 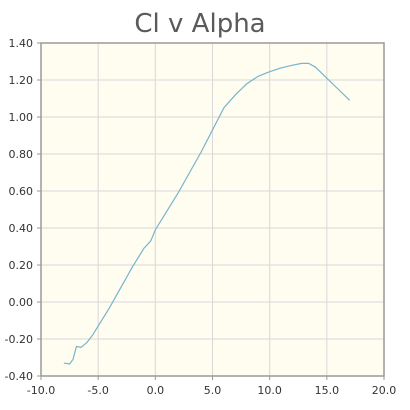 What do you see at coordinates (41, 390) in the screenshot?
I see `x-tick-label: -10.0` at bounding box center [41, 390].